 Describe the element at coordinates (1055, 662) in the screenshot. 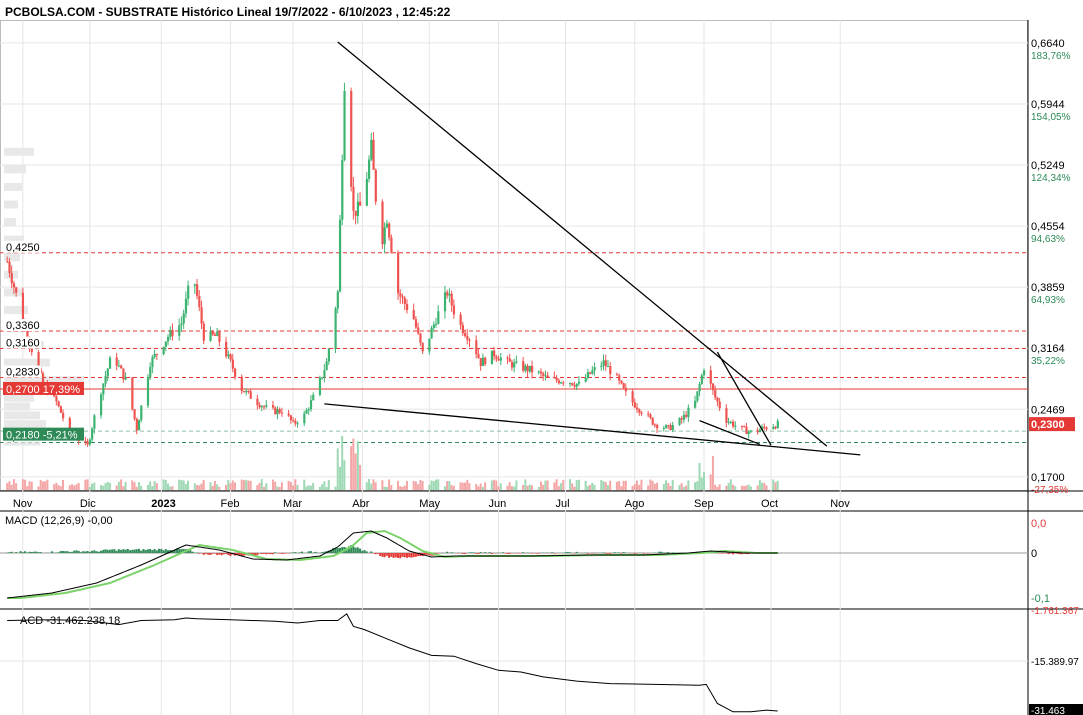

I see `acd-y-tick: -15.389.97` at that location.